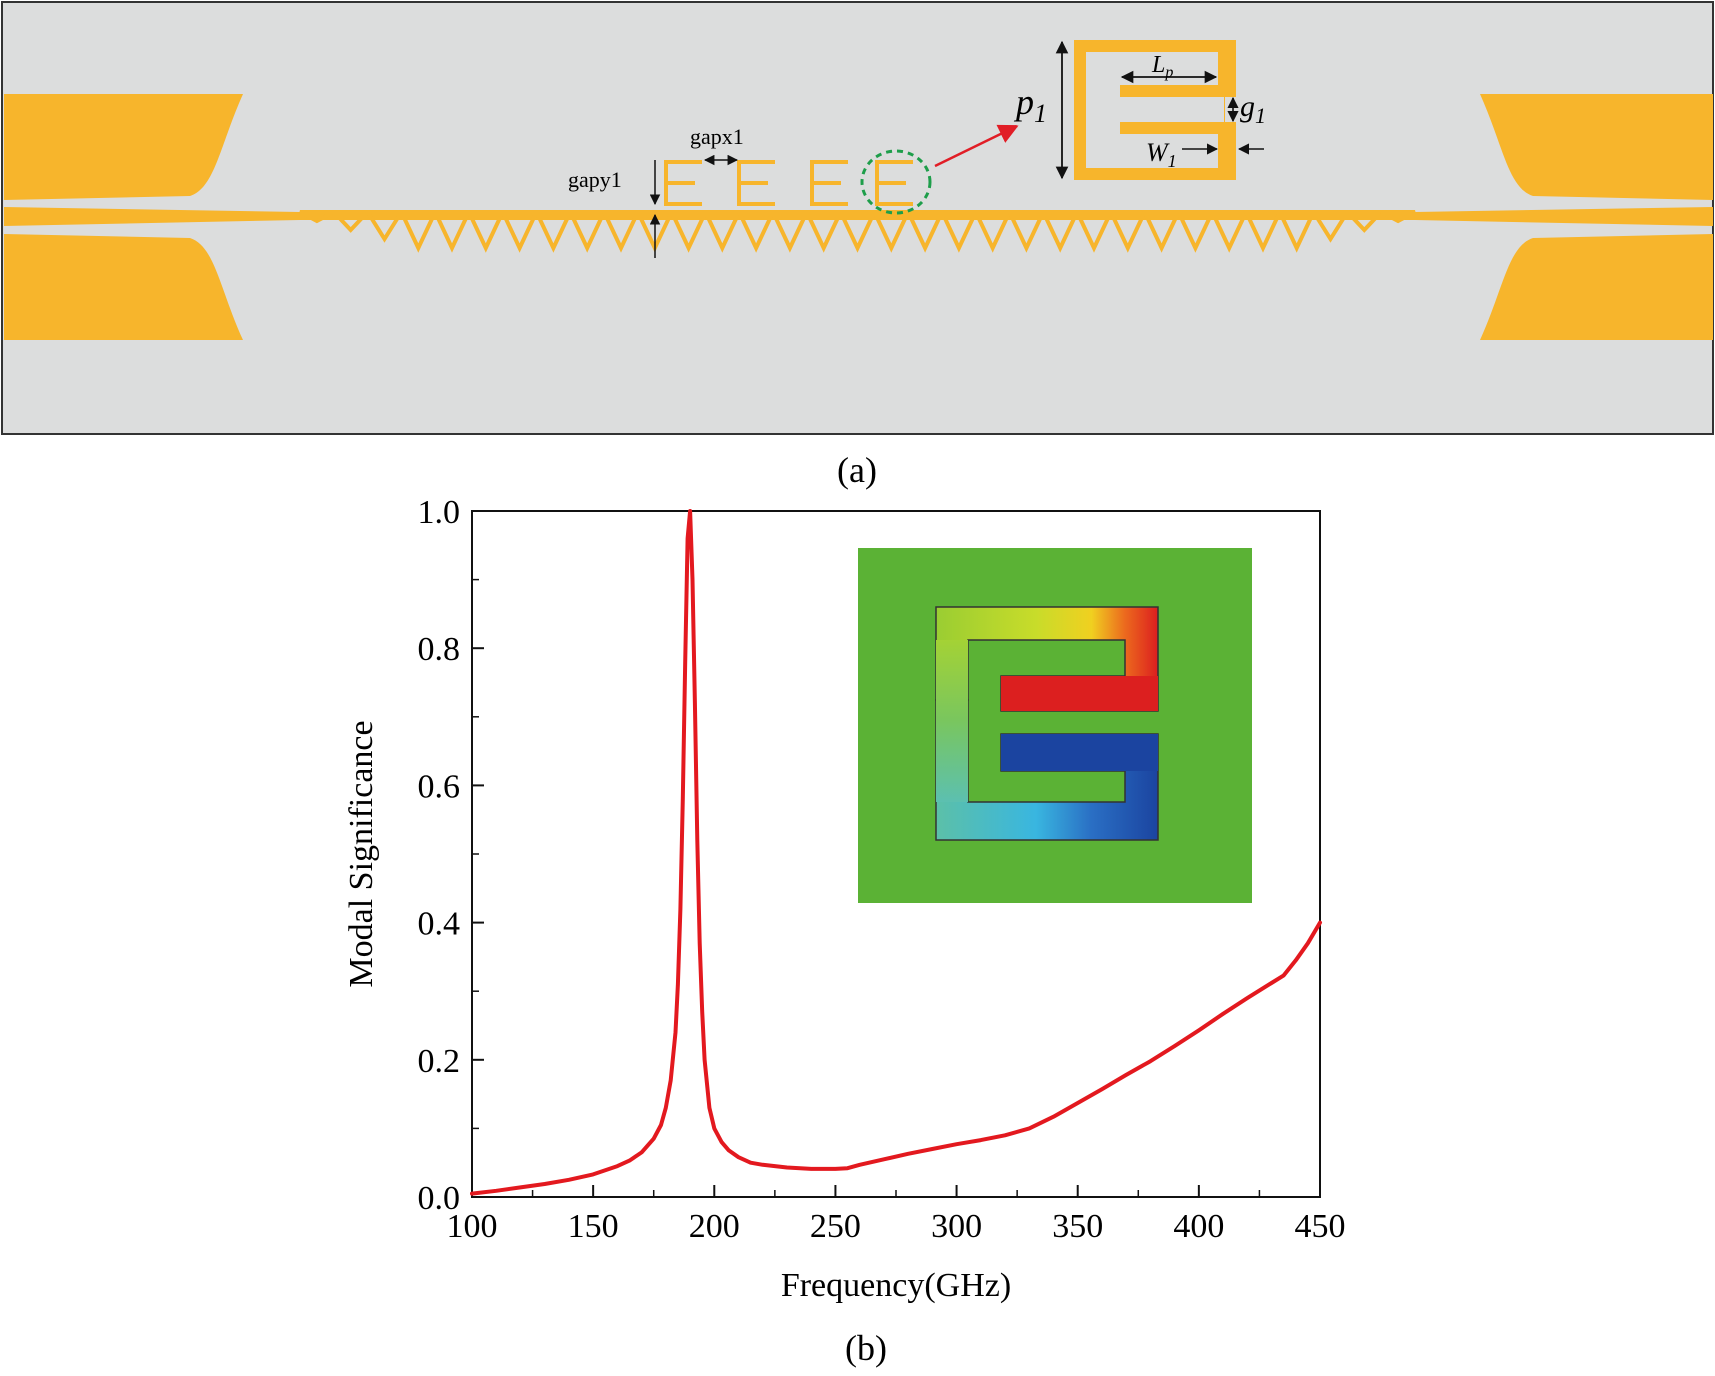  Describe the element at coordinates (439, 1198) in the screenshot. I see `y-tick-label: 0.0` at that location.